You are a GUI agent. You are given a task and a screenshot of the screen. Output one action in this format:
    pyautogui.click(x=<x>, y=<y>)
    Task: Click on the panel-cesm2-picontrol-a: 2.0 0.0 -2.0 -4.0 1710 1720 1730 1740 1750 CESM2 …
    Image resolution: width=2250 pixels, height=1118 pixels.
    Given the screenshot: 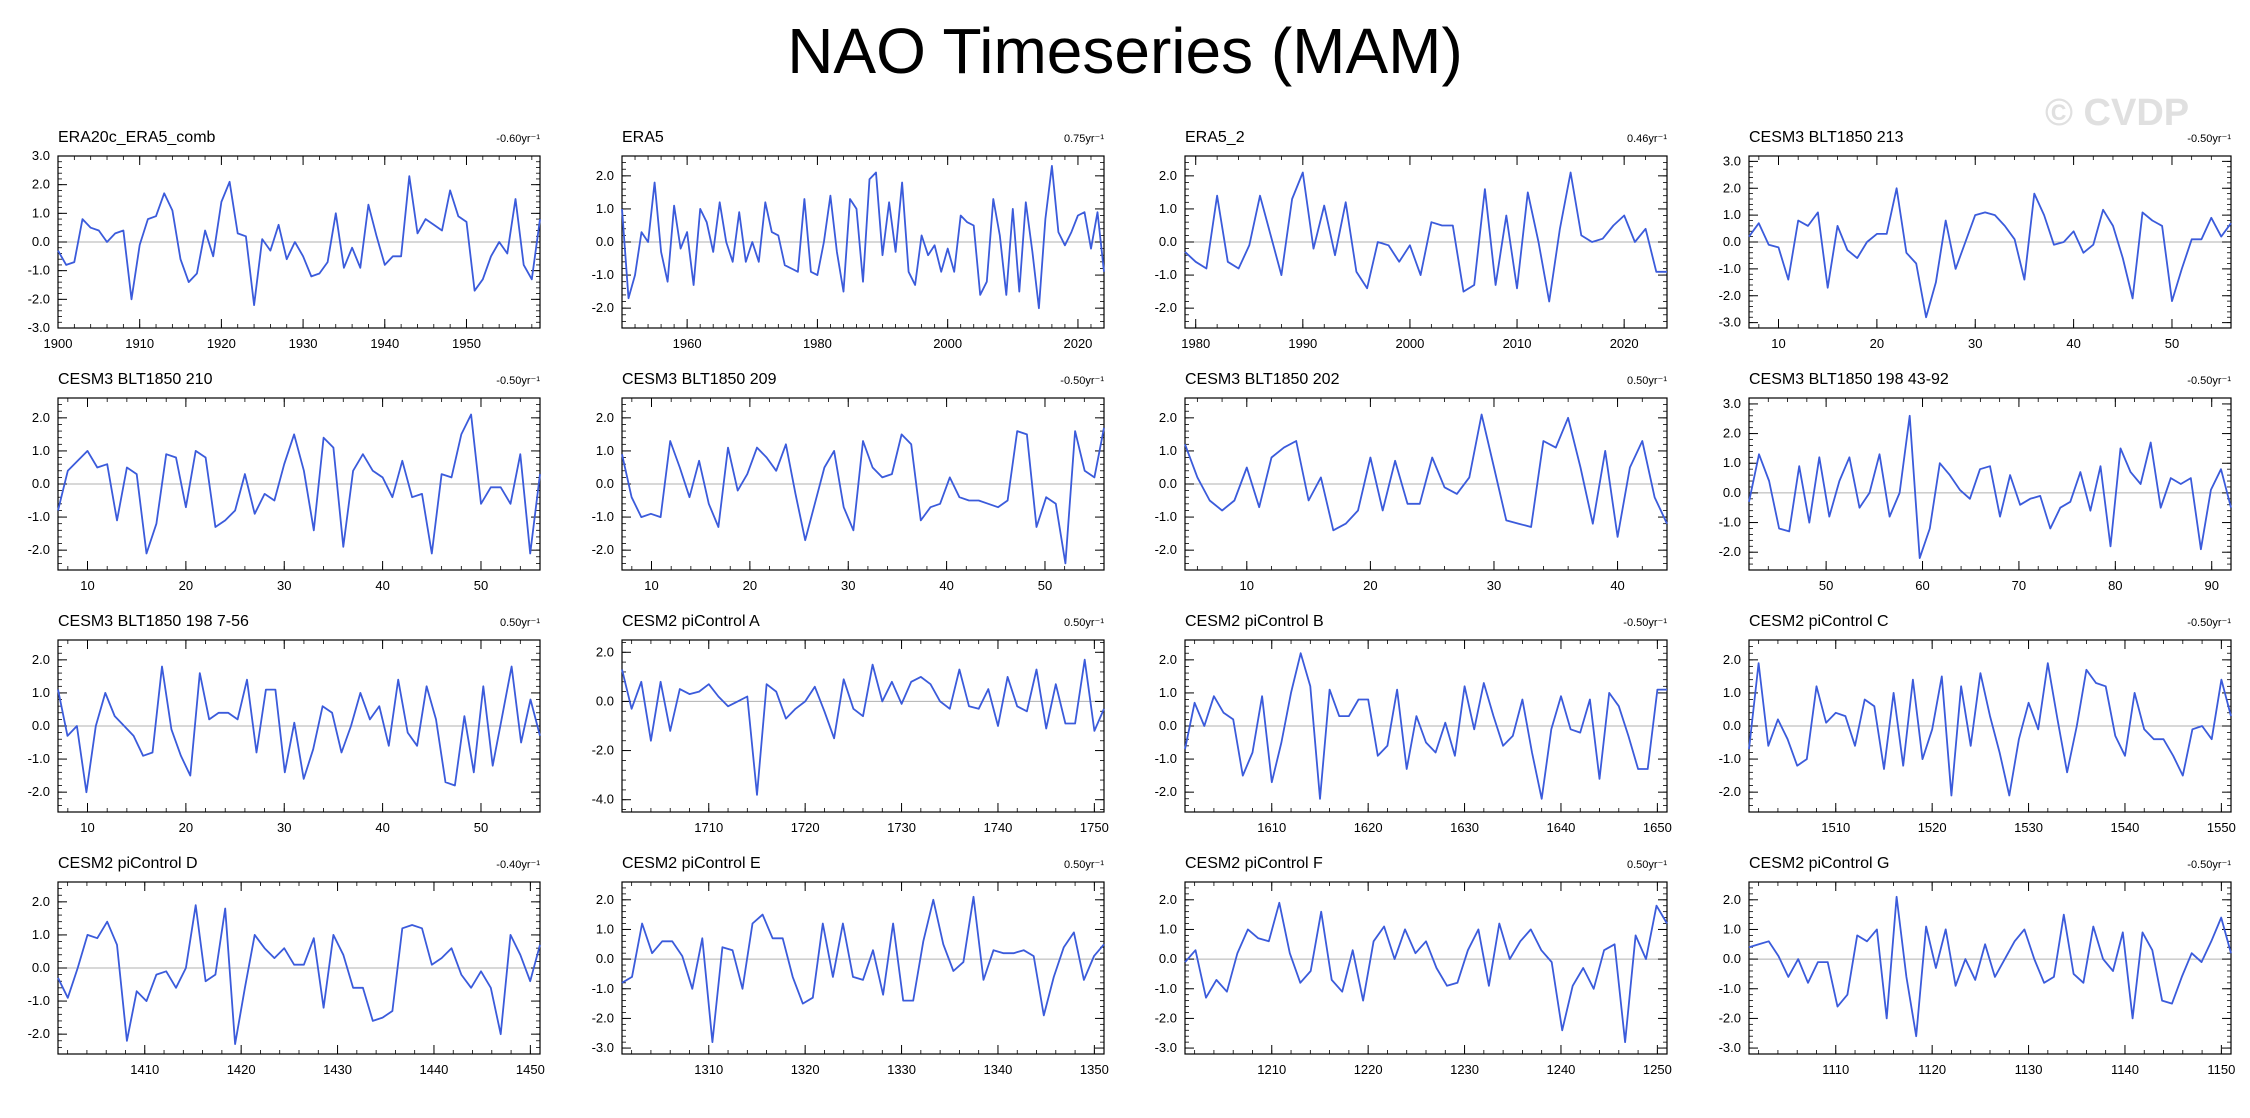 What is the action you would take?
    pyautogui.click(x=850, y=724)
    